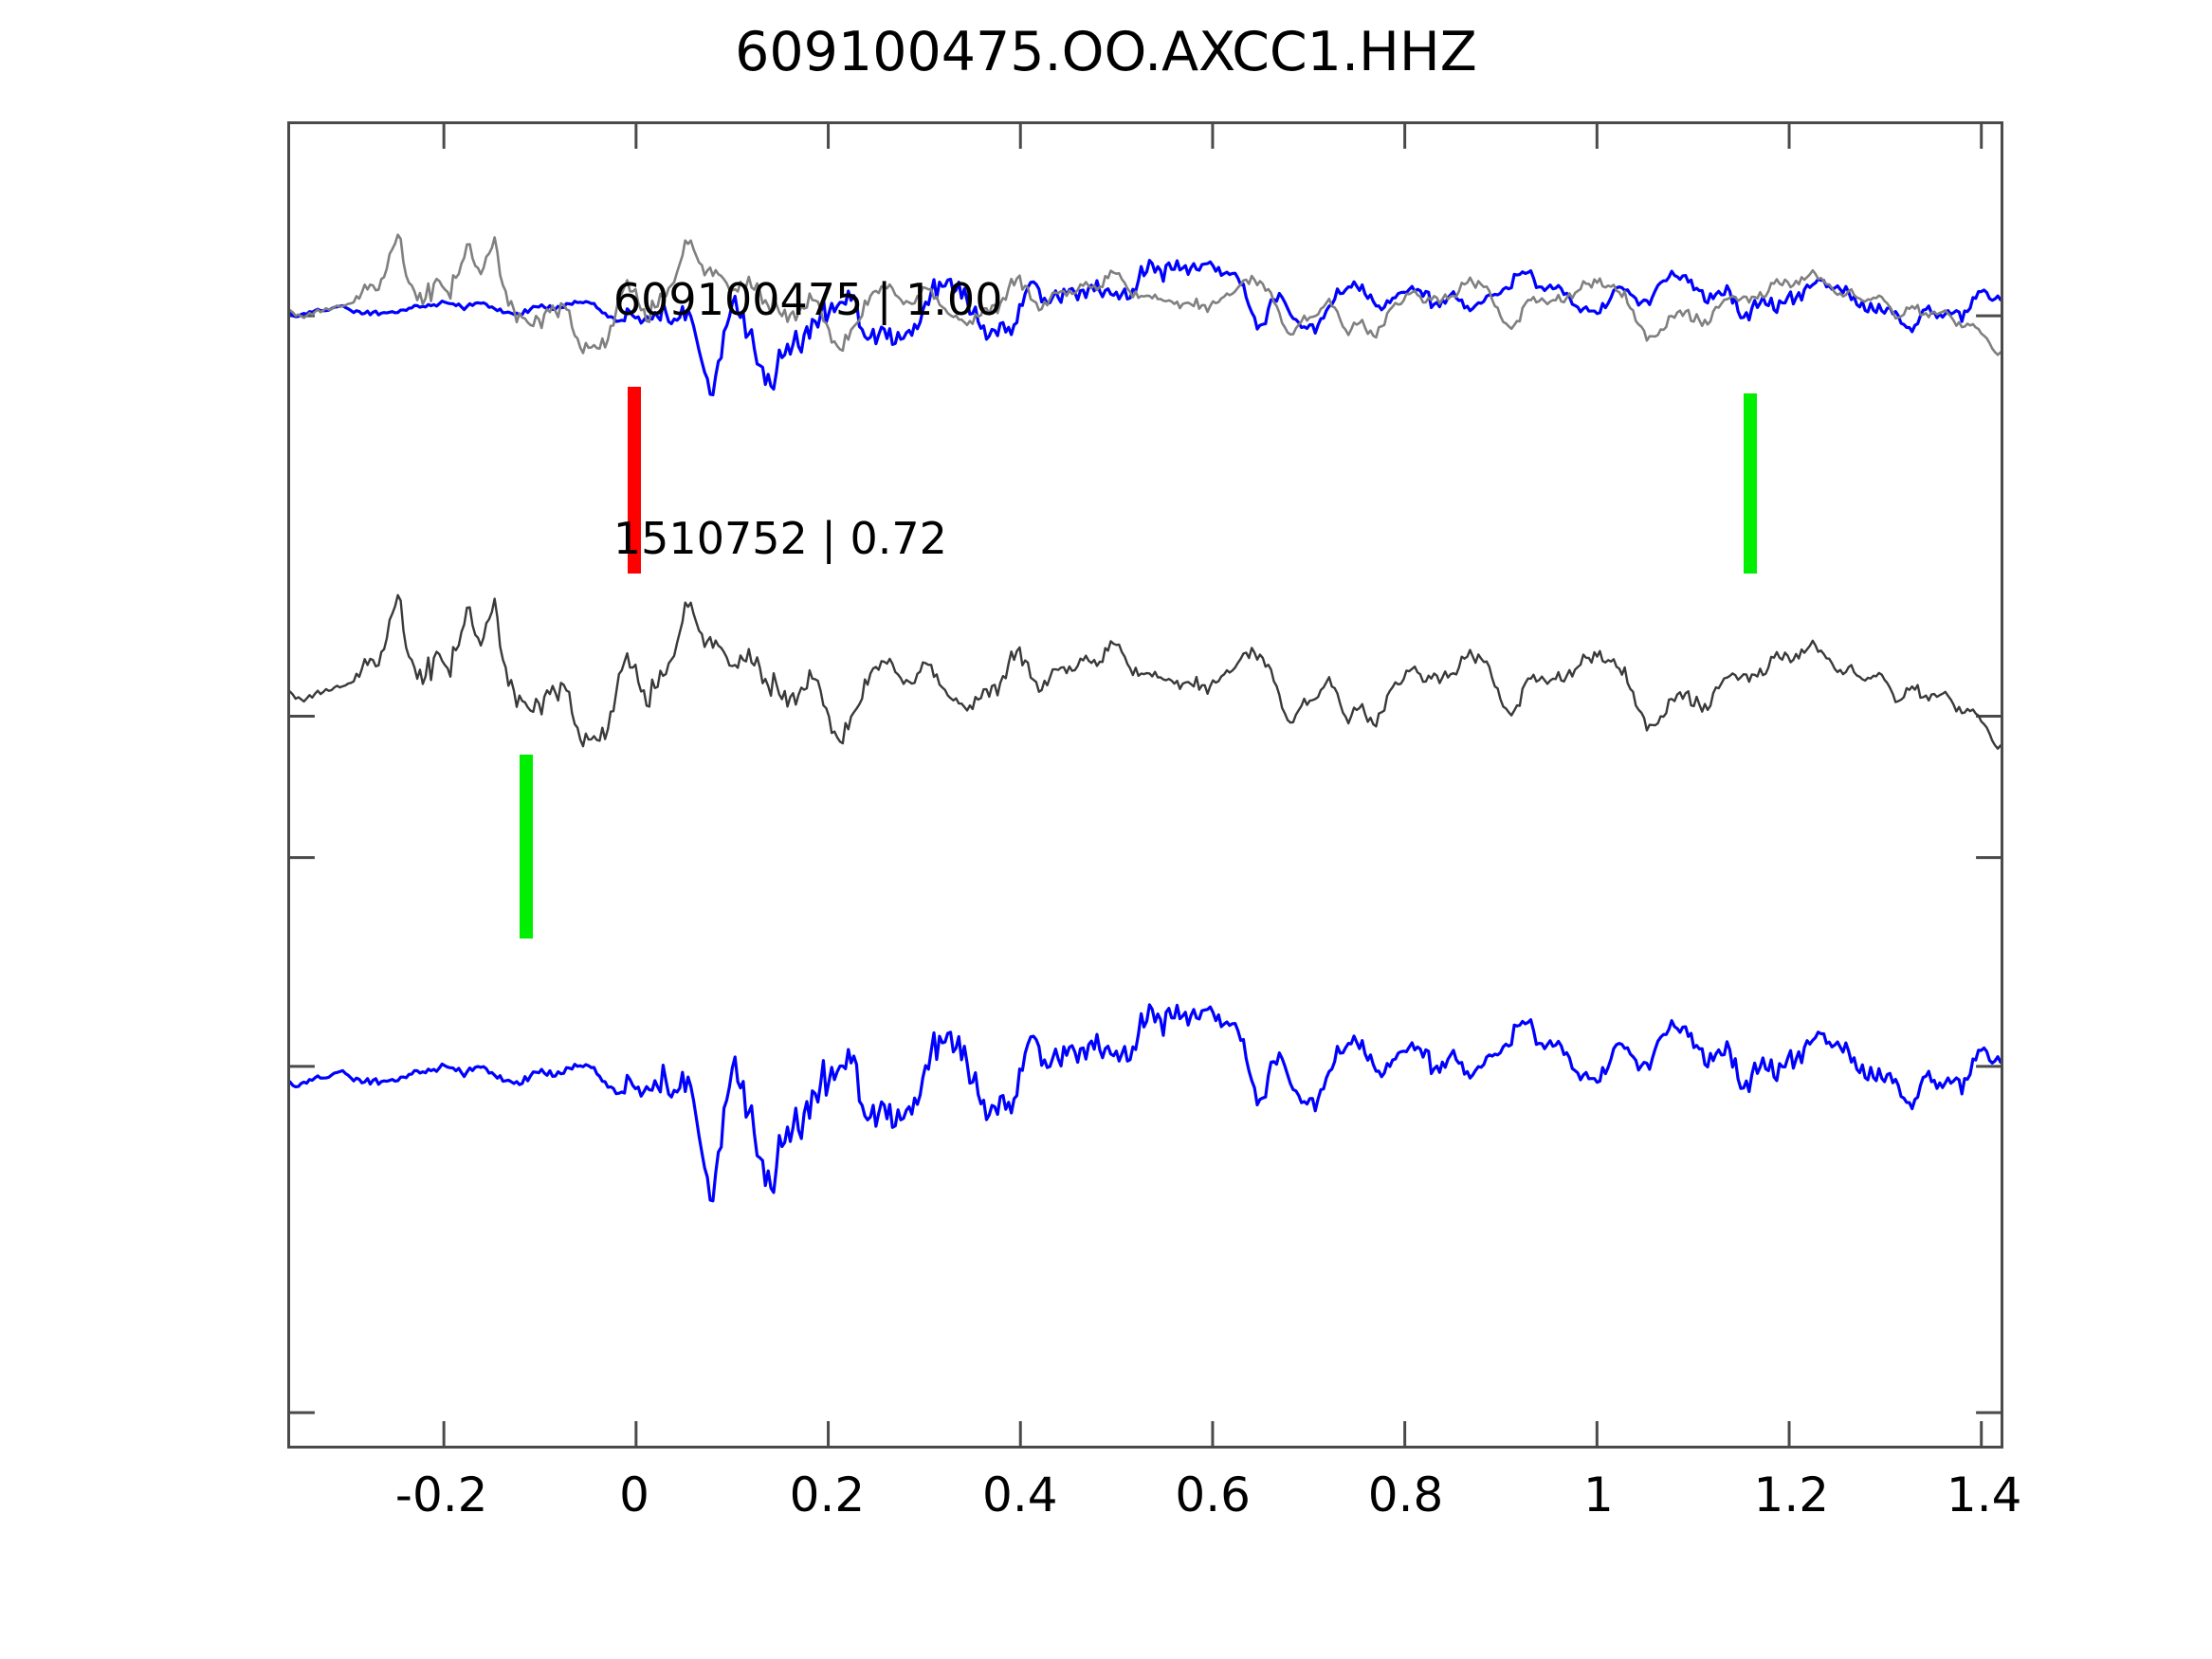  What do you see at coordinates (807, 299) in the screenshot?
I see `trace-label-609100475: 609100475 | 1.00` at bounding box center [807, 299].